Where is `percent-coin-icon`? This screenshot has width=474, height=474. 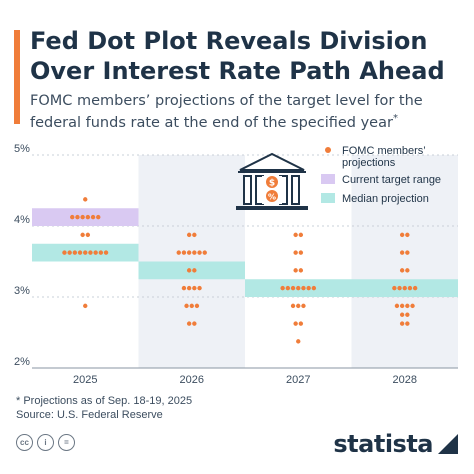 percent-coin-icon is located at coordinates (272, 196).